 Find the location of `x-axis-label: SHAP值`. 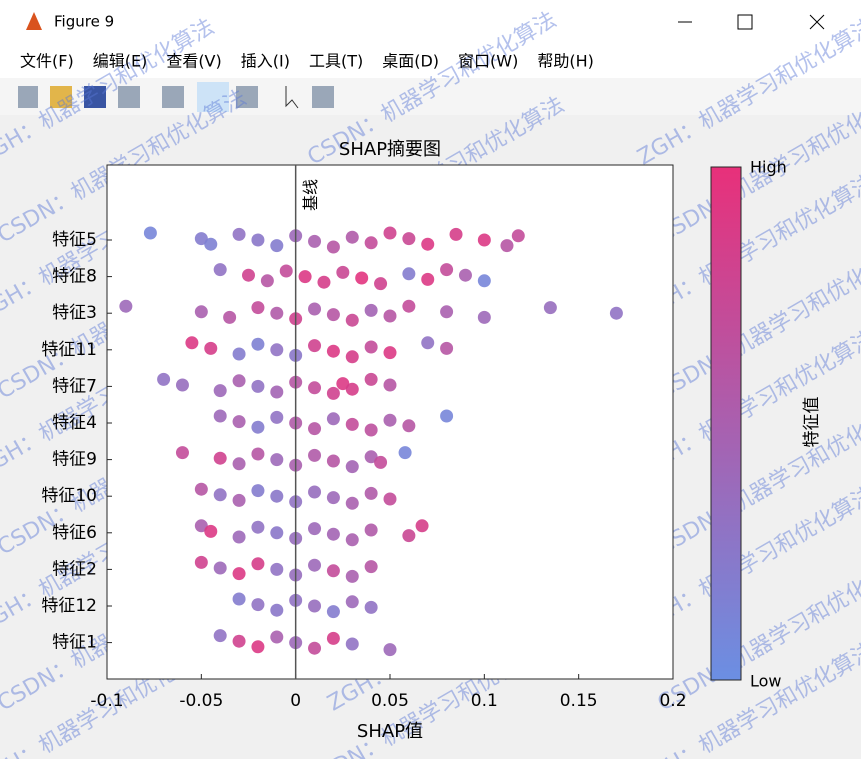

x-axis-label: SHAP值 is located at coordinates (390, 731).